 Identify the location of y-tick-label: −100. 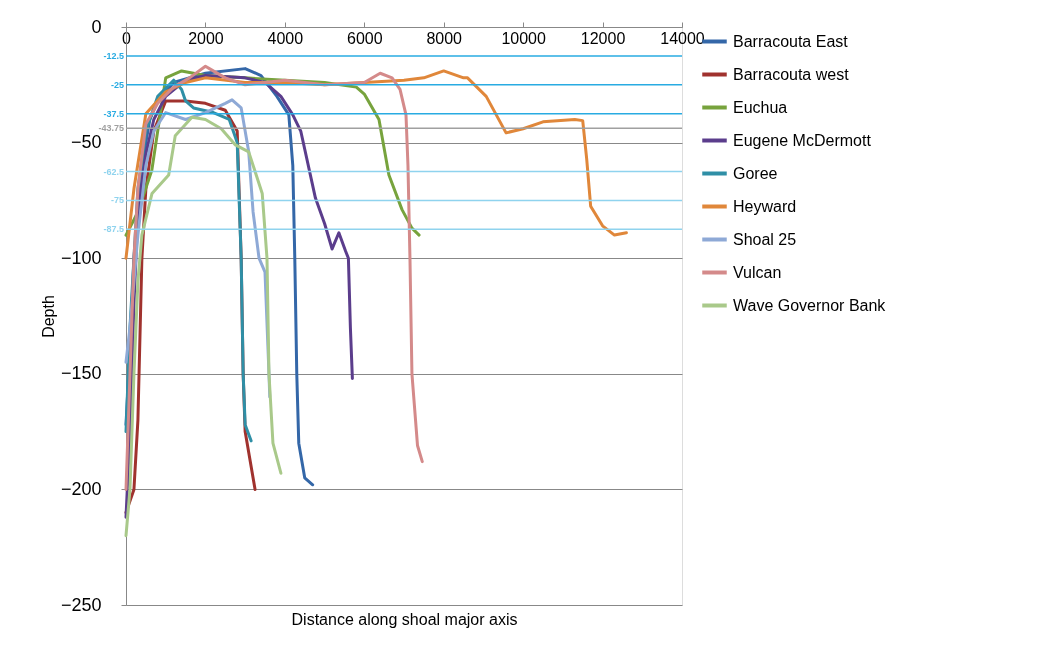
(81, 257).